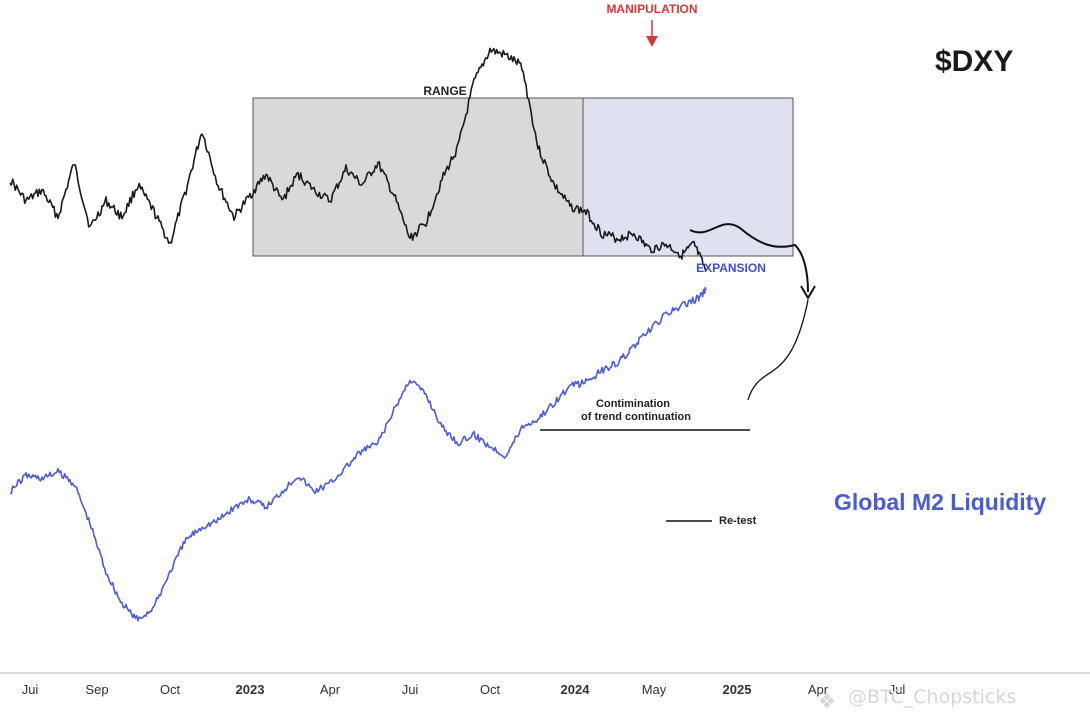 The width and height of the screenshot is (1090, 716). What do you see at coordinates (688, 177) in the screenshot?
I see `expansion-box` at bounding box center [688, 177].